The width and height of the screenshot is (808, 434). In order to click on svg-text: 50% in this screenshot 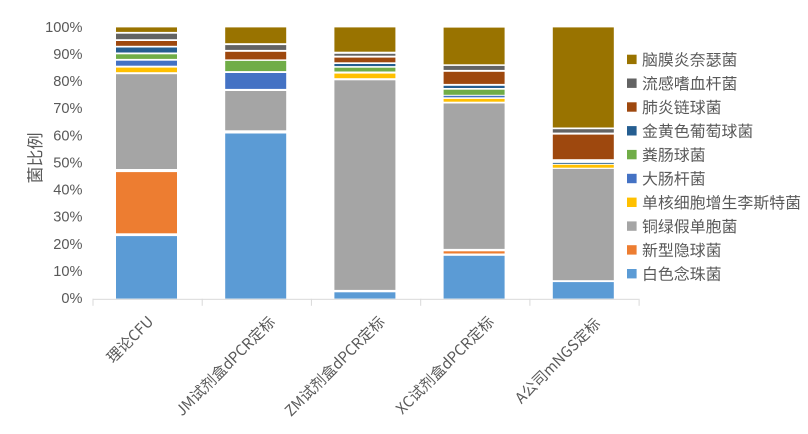, I will do `click(67, 163)`.